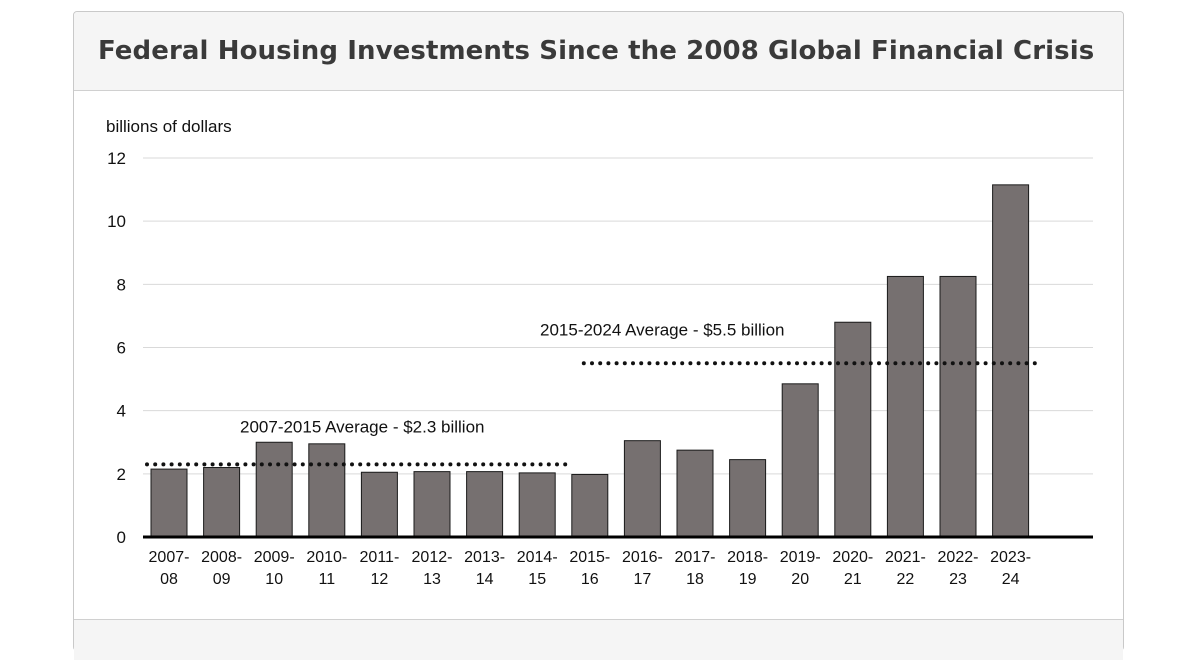 Image resolution: width=1199 pixels, height=660 pixels. I want to click on x-tick-label: 15, so click(537, 579).